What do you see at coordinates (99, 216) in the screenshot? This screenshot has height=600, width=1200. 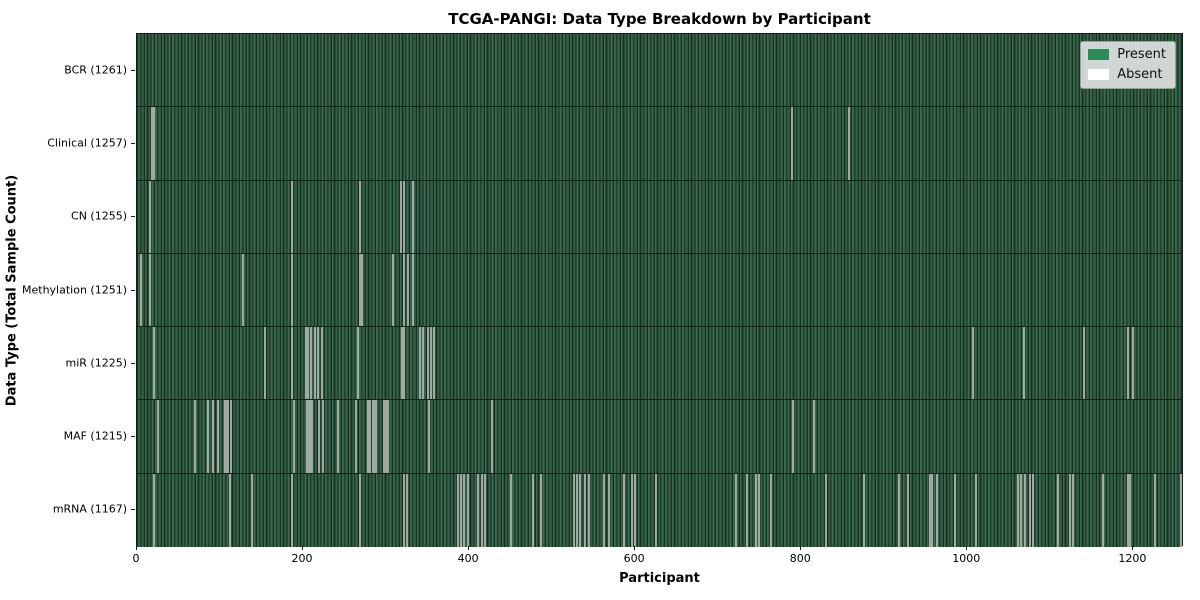 I see `y-tick-label: CN (1255)` at bounding box center [99, 216].